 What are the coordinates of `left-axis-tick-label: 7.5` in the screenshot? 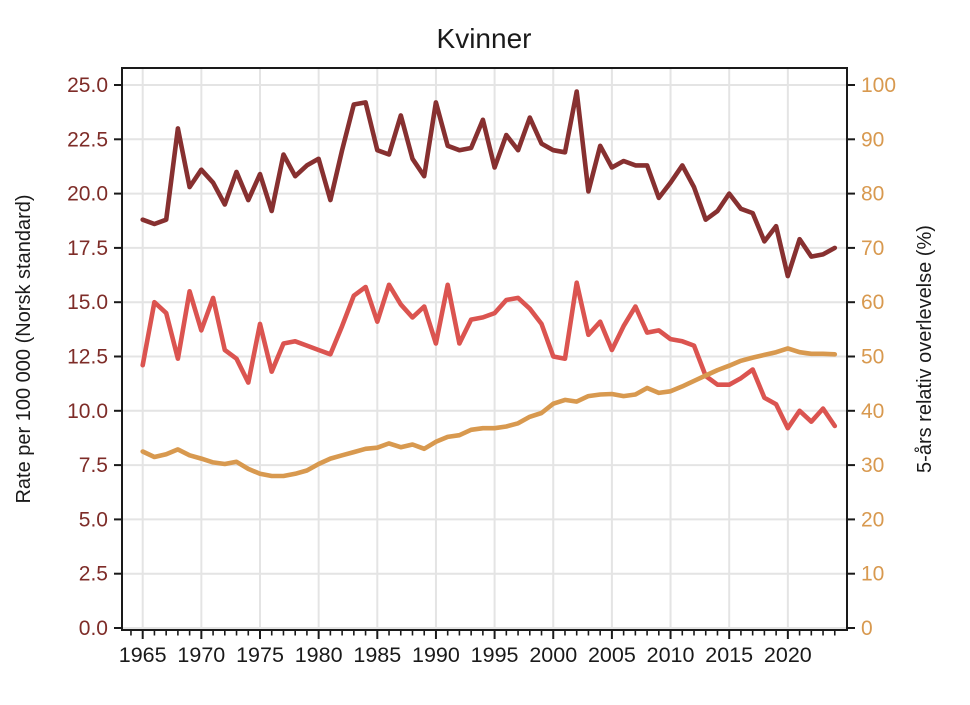 It's located at (93, 465).